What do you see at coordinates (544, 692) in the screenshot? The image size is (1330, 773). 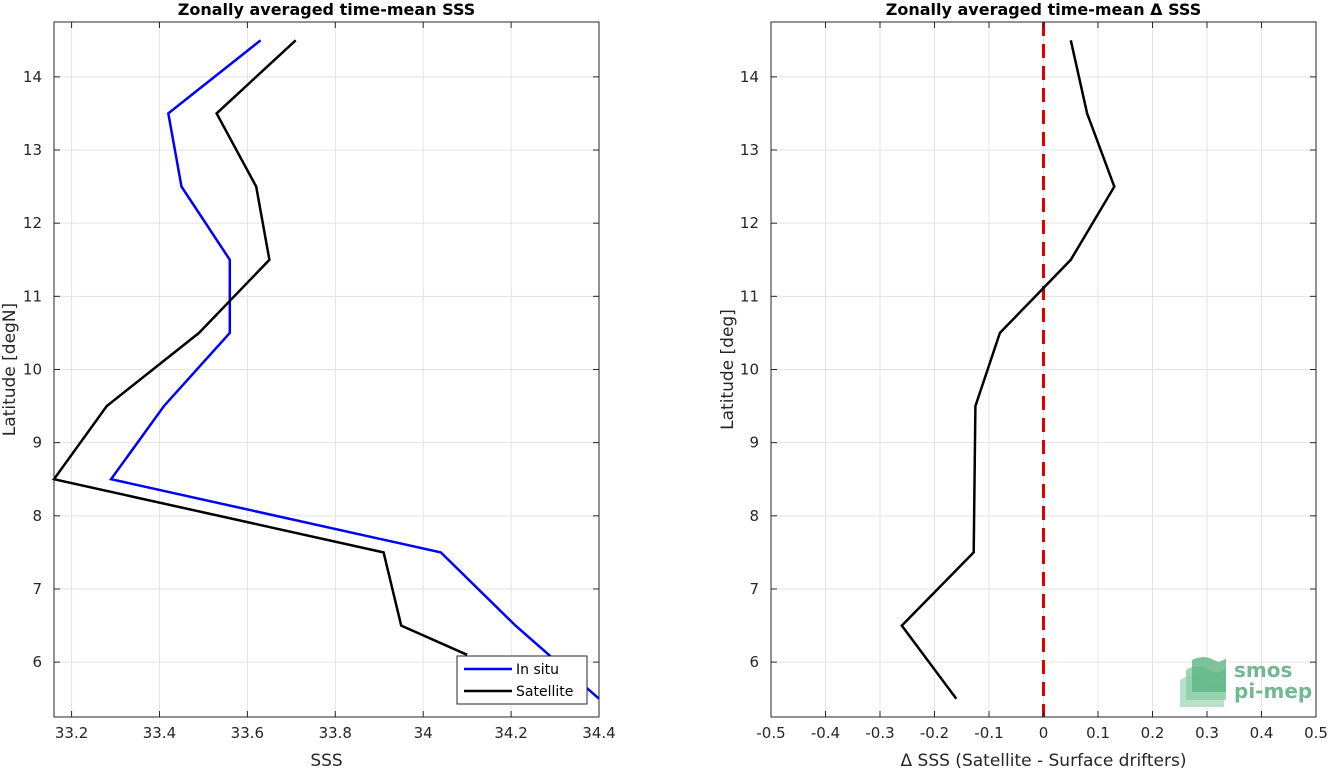 I see `legend-label-satellite: Satellite` at bounding box center [544, 692].